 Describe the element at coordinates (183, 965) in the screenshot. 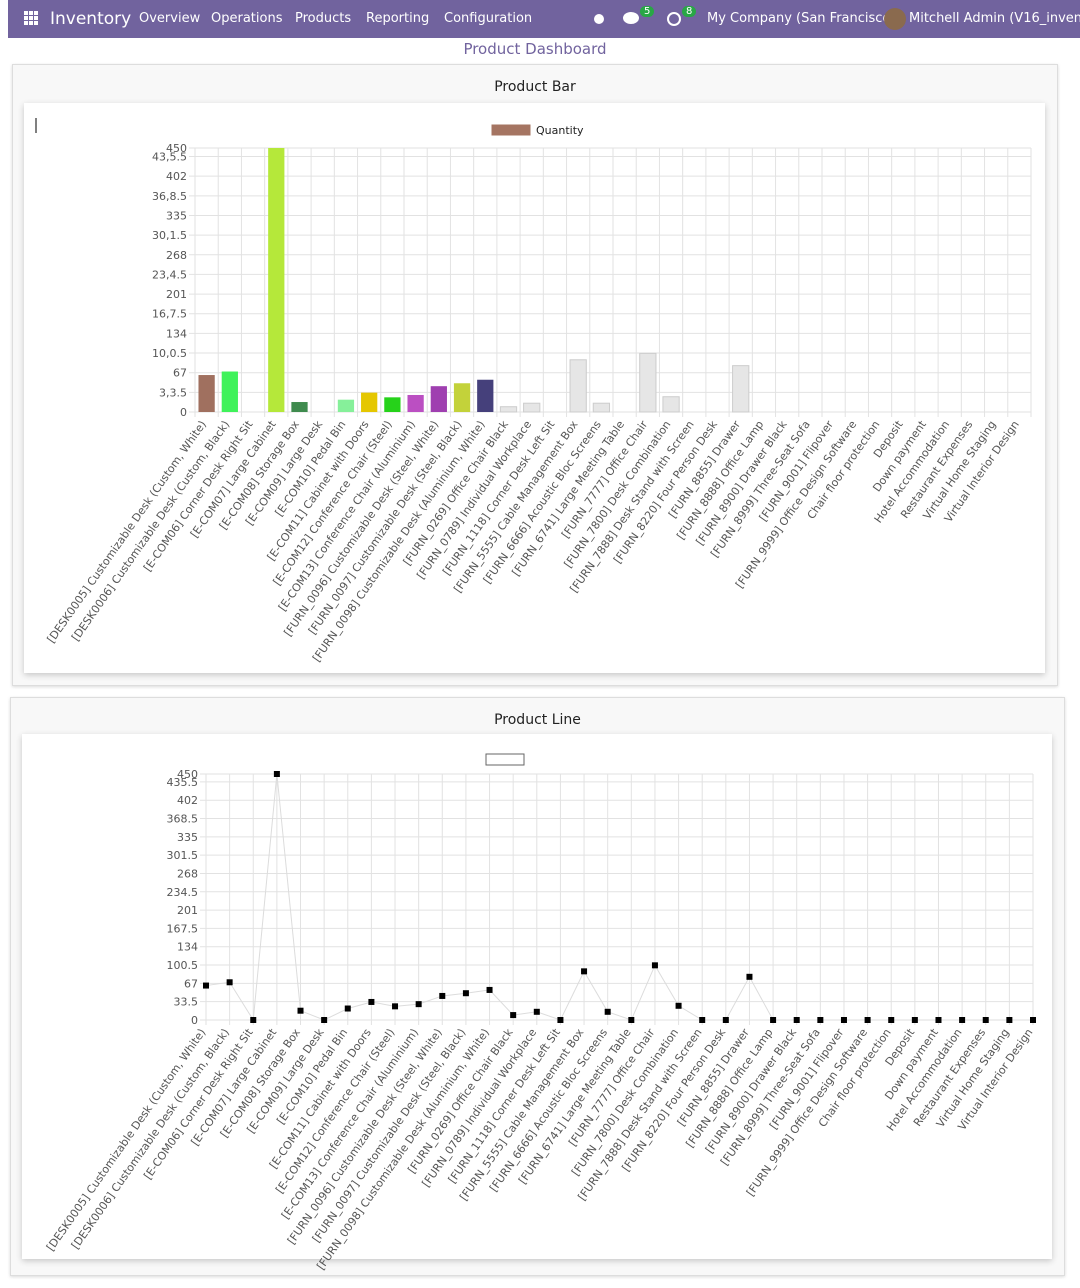

I see `y-tick-label: 100.5` at that location.